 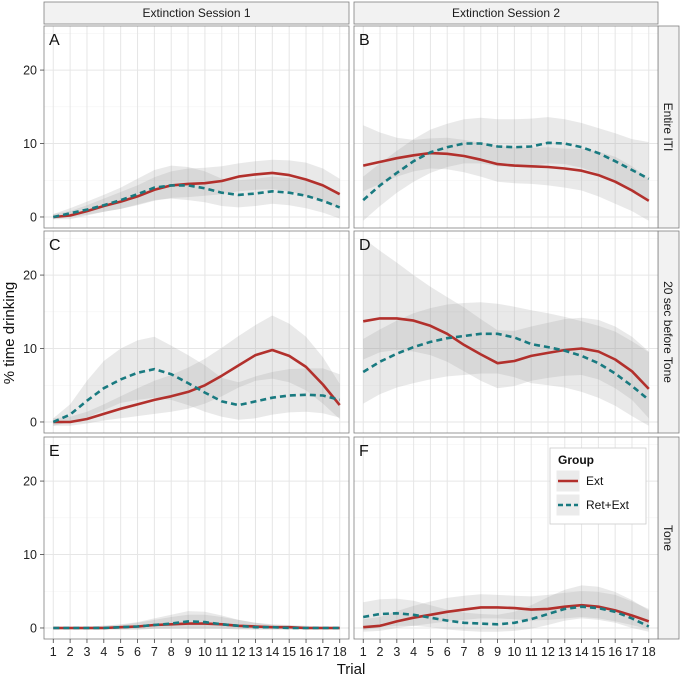 What do you see at coordinates (615, 652) in the screenshot?
I see `x-tick-label: 16` at bounding box center [615, 652].